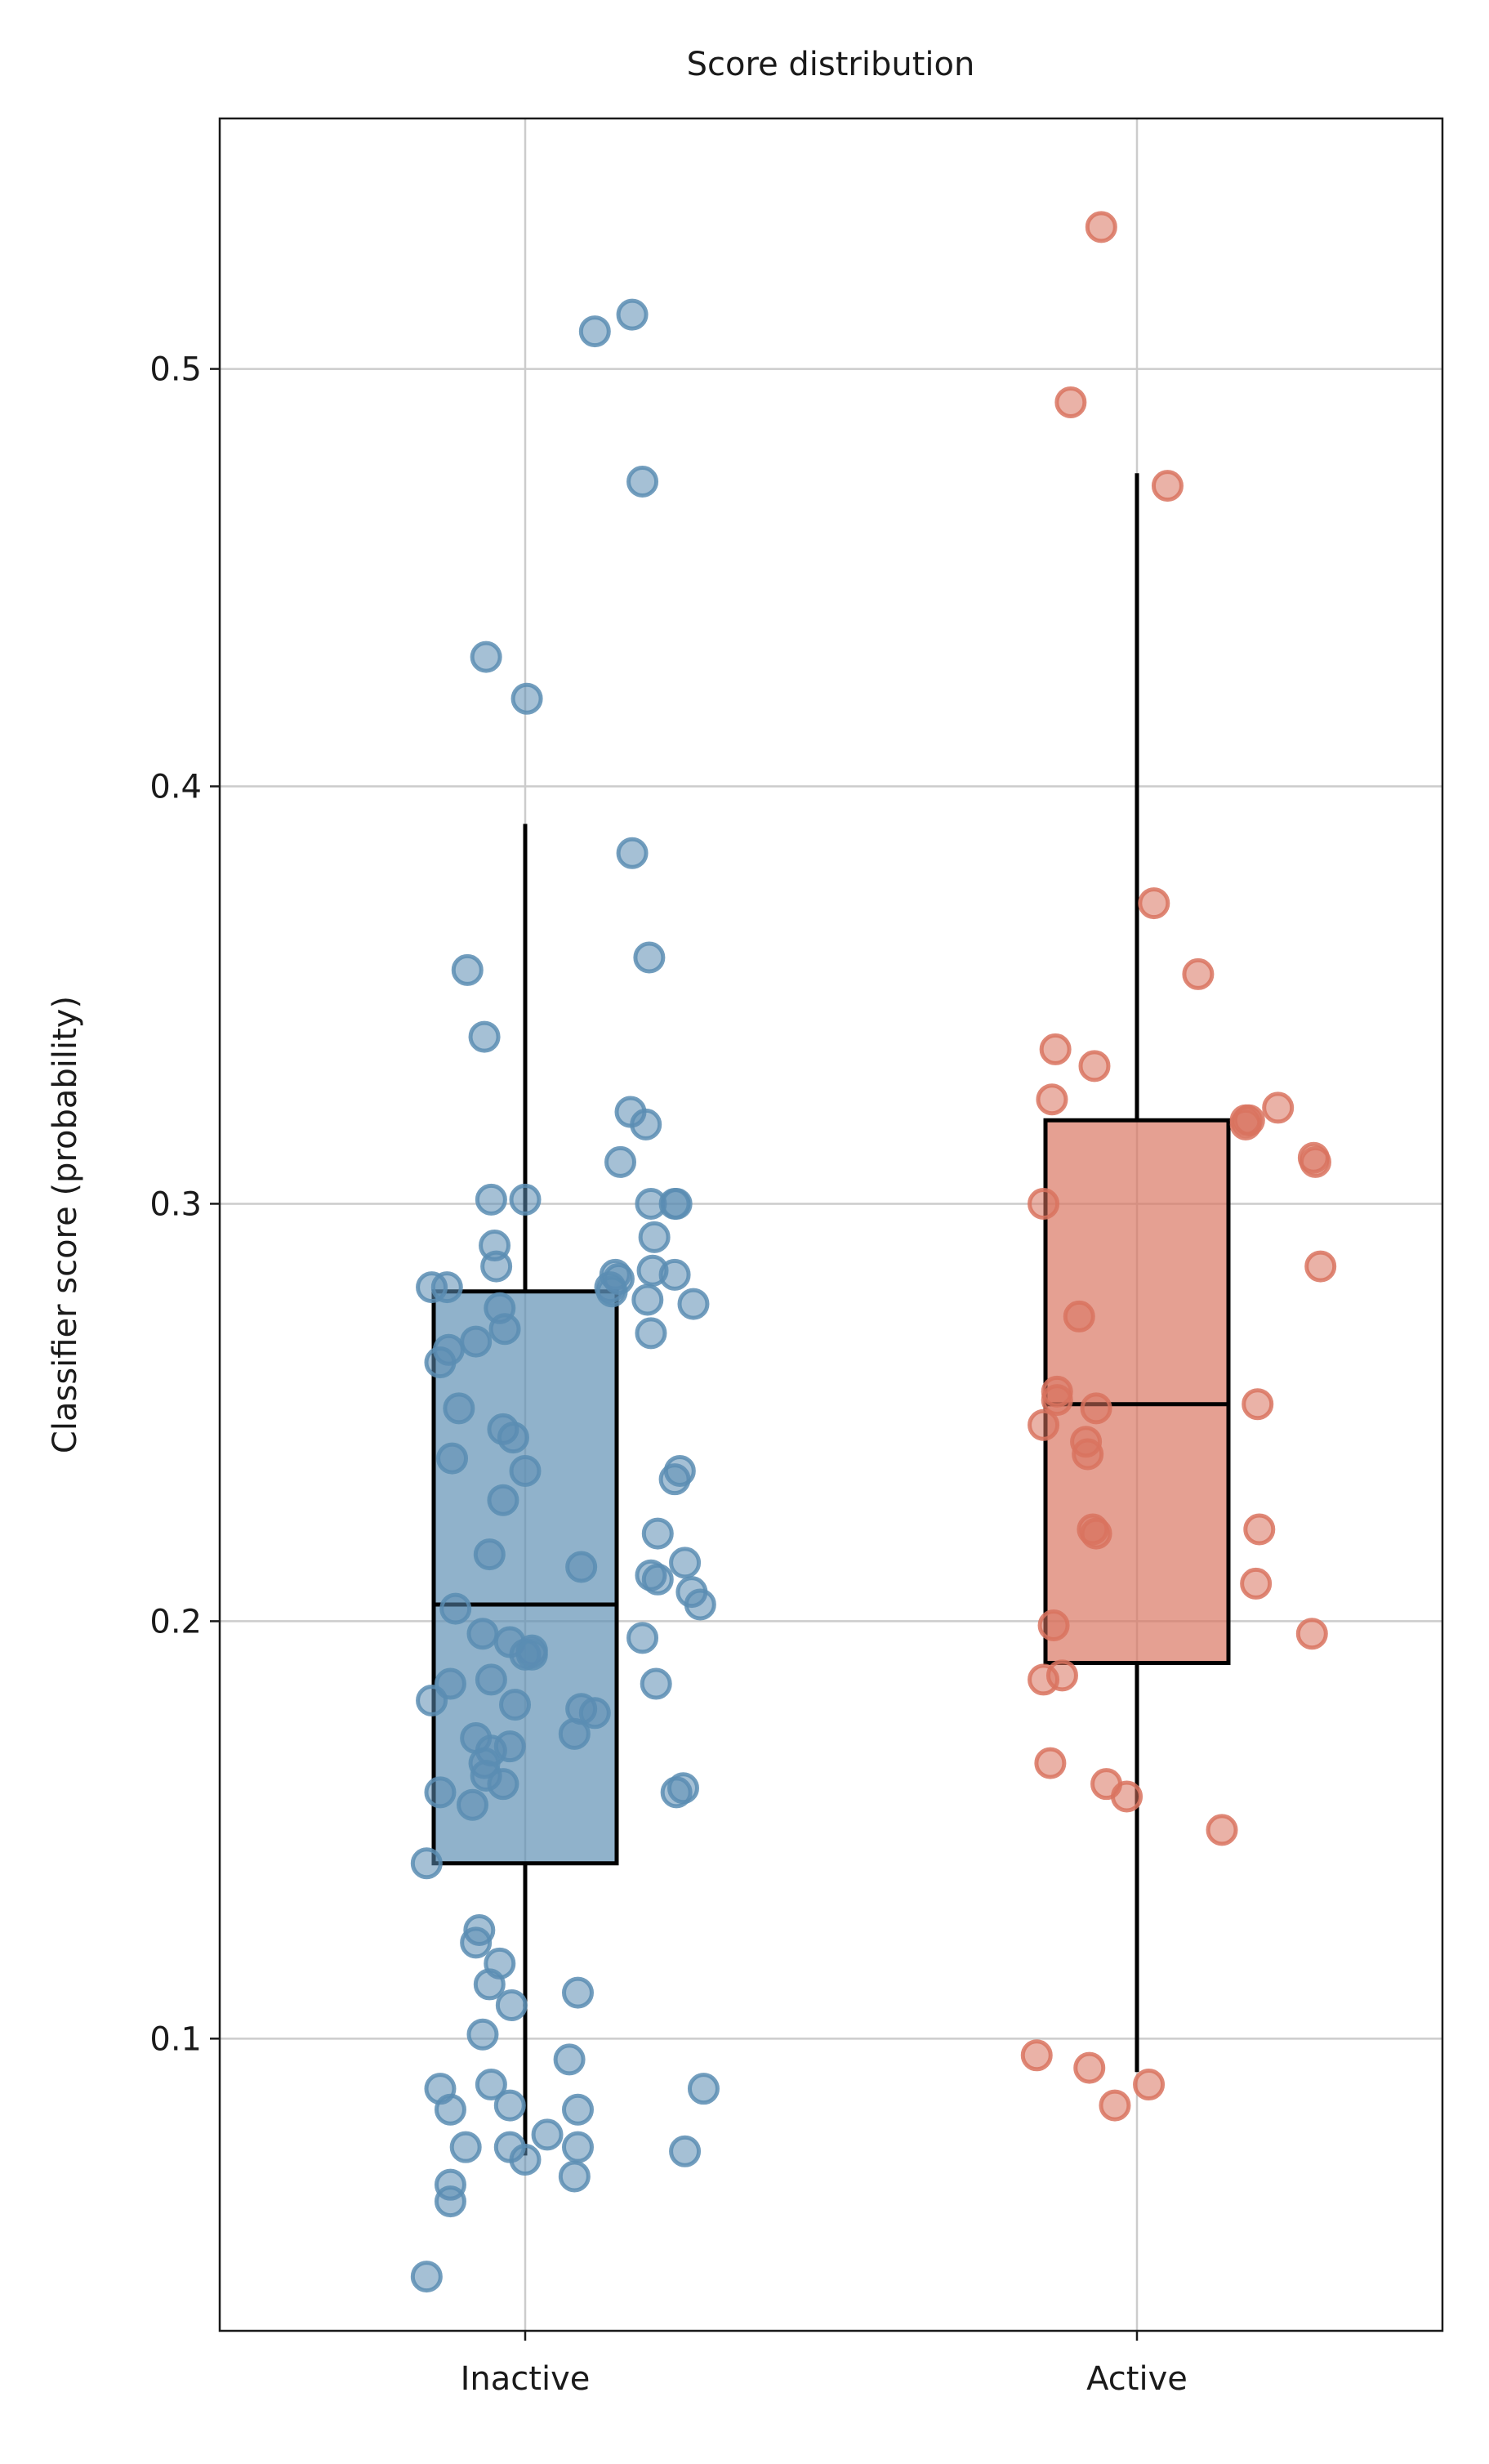  I want to click on x-tick-label-active: Active, so click(1137, 2379).